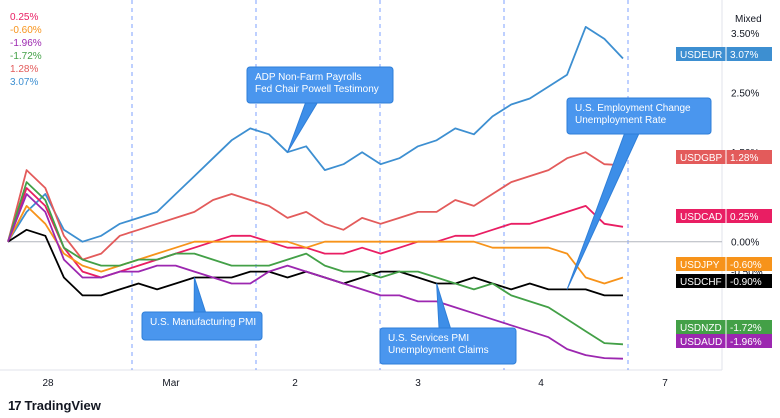  Describe the element at coordinates (744, 55) in the screenshot. I see `price-label-value: 3.07%` at that location.